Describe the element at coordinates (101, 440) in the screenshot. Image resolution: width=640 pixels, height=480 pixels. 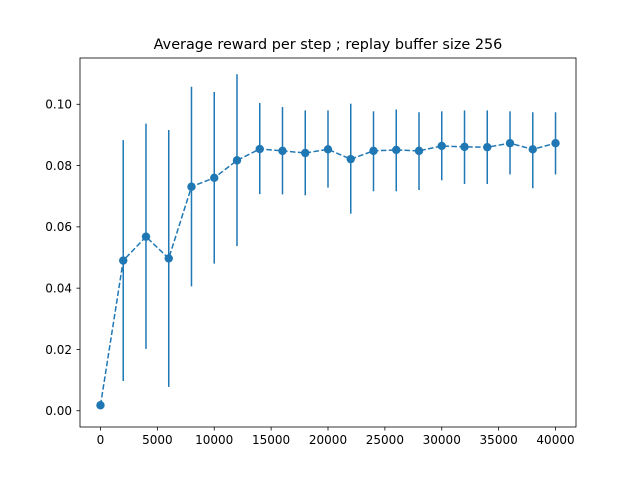
I see `x-tick-label: 0` at that location.